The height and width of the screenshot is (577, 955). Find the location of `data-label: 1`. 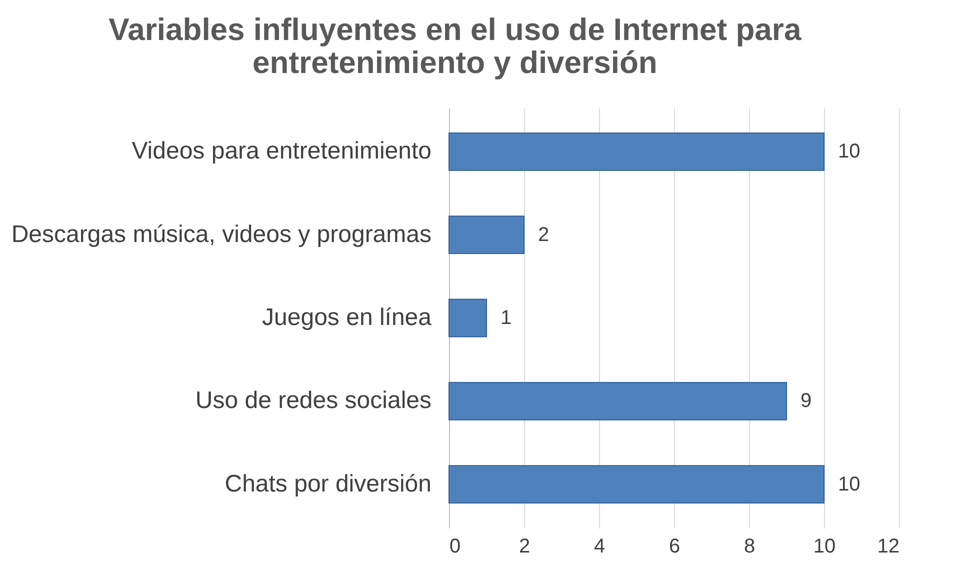

data-label: 1 is located at coordinates (506, 318).